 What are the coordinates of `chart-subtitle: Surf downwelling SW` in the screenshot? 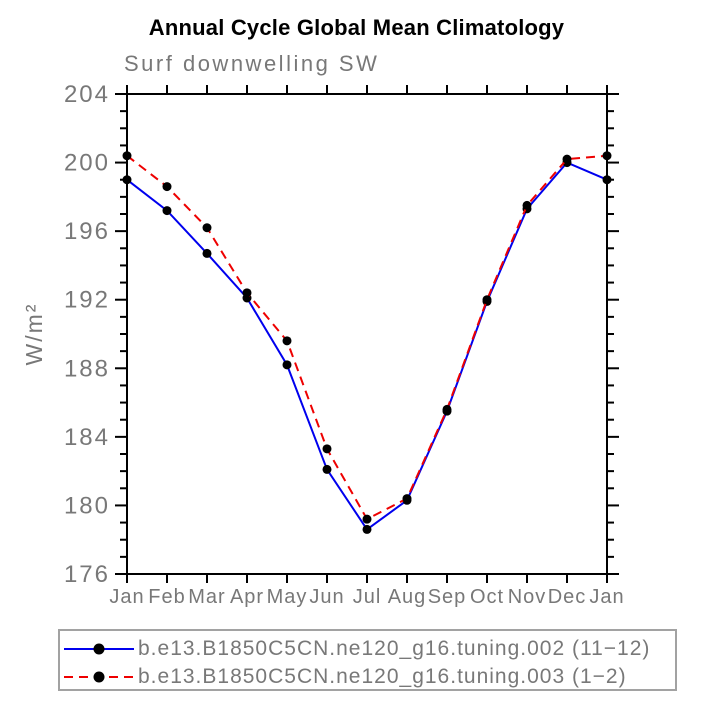 It's located at (252, 63).